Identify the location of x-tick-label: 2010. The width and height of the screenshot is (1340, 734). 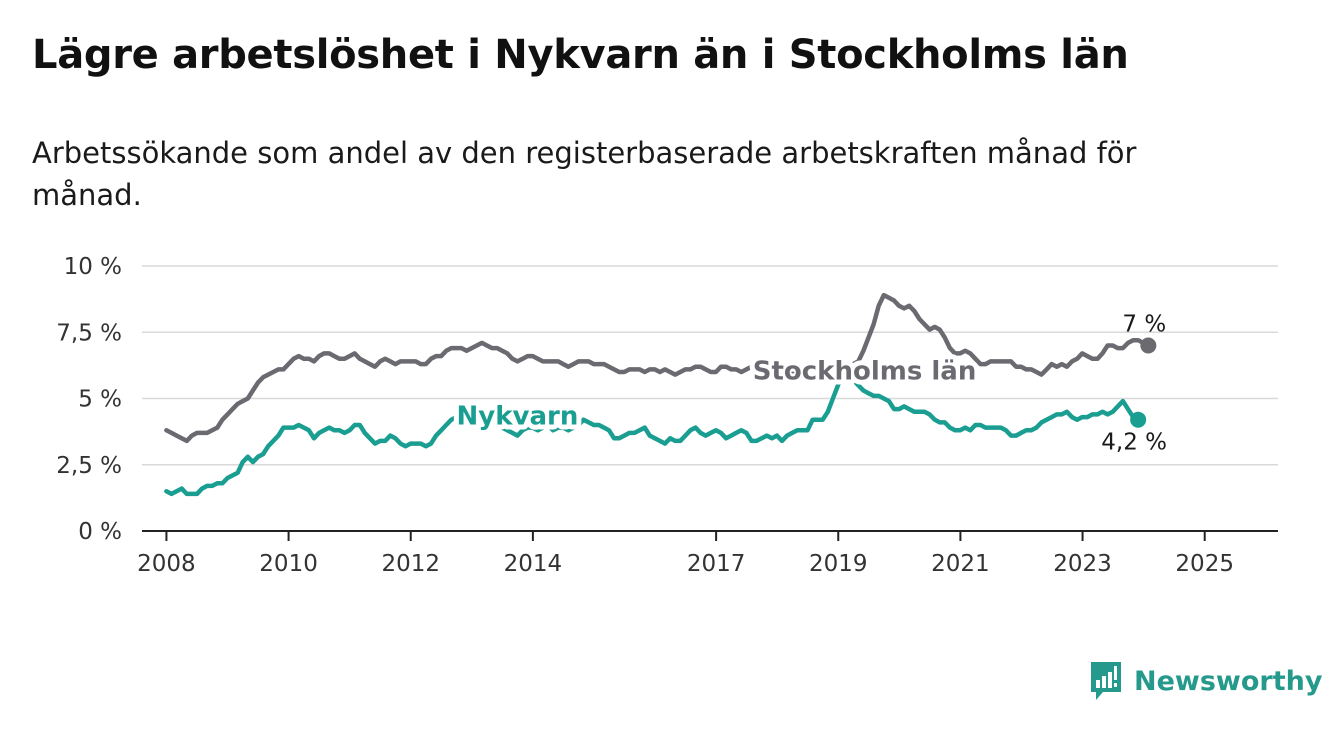
(288, 564).